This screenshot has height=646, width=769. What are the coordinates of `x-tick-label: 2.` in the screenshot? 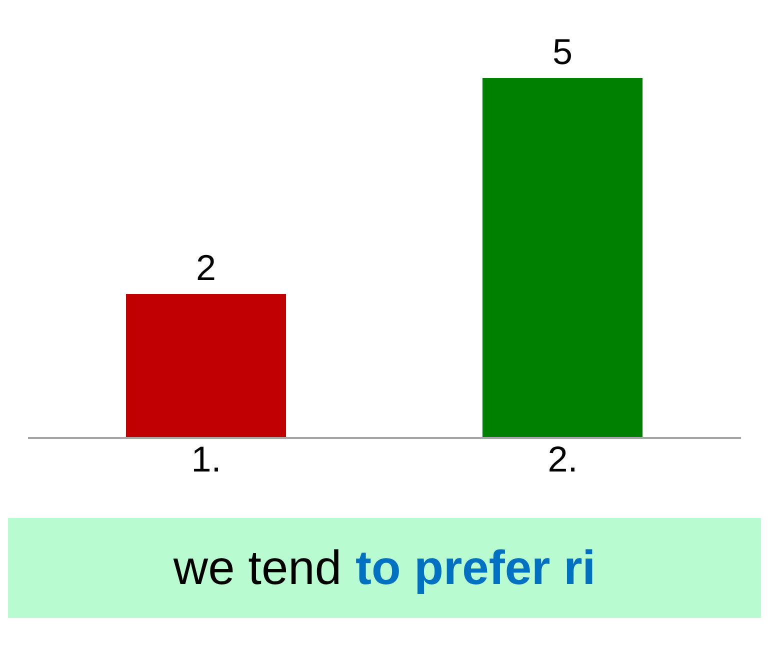 It's located at (563, 459).